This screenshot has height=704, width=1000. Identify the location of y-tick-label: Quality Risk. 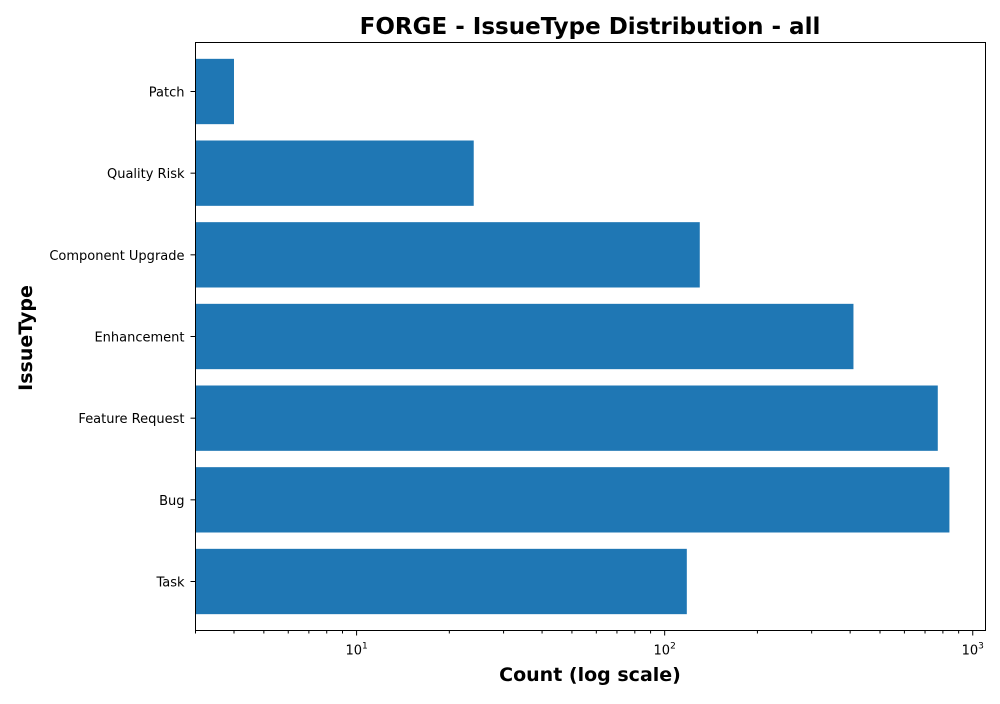
(146, 174).